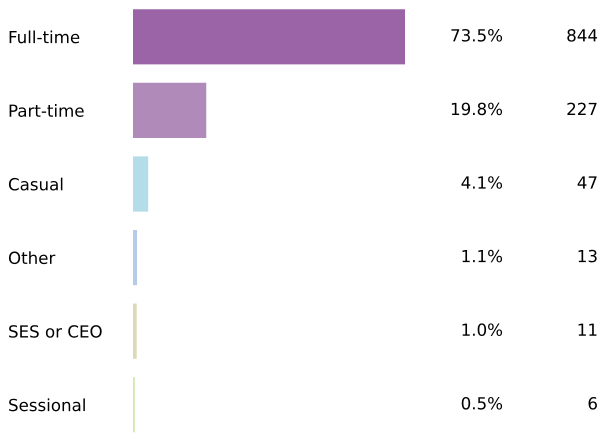 Image resolution: width=601 pixels, height=446 pixels. What do you see at coordinates (582, 108) in the screenshot?
I see `text: 227` at bounding box center [582, 108].